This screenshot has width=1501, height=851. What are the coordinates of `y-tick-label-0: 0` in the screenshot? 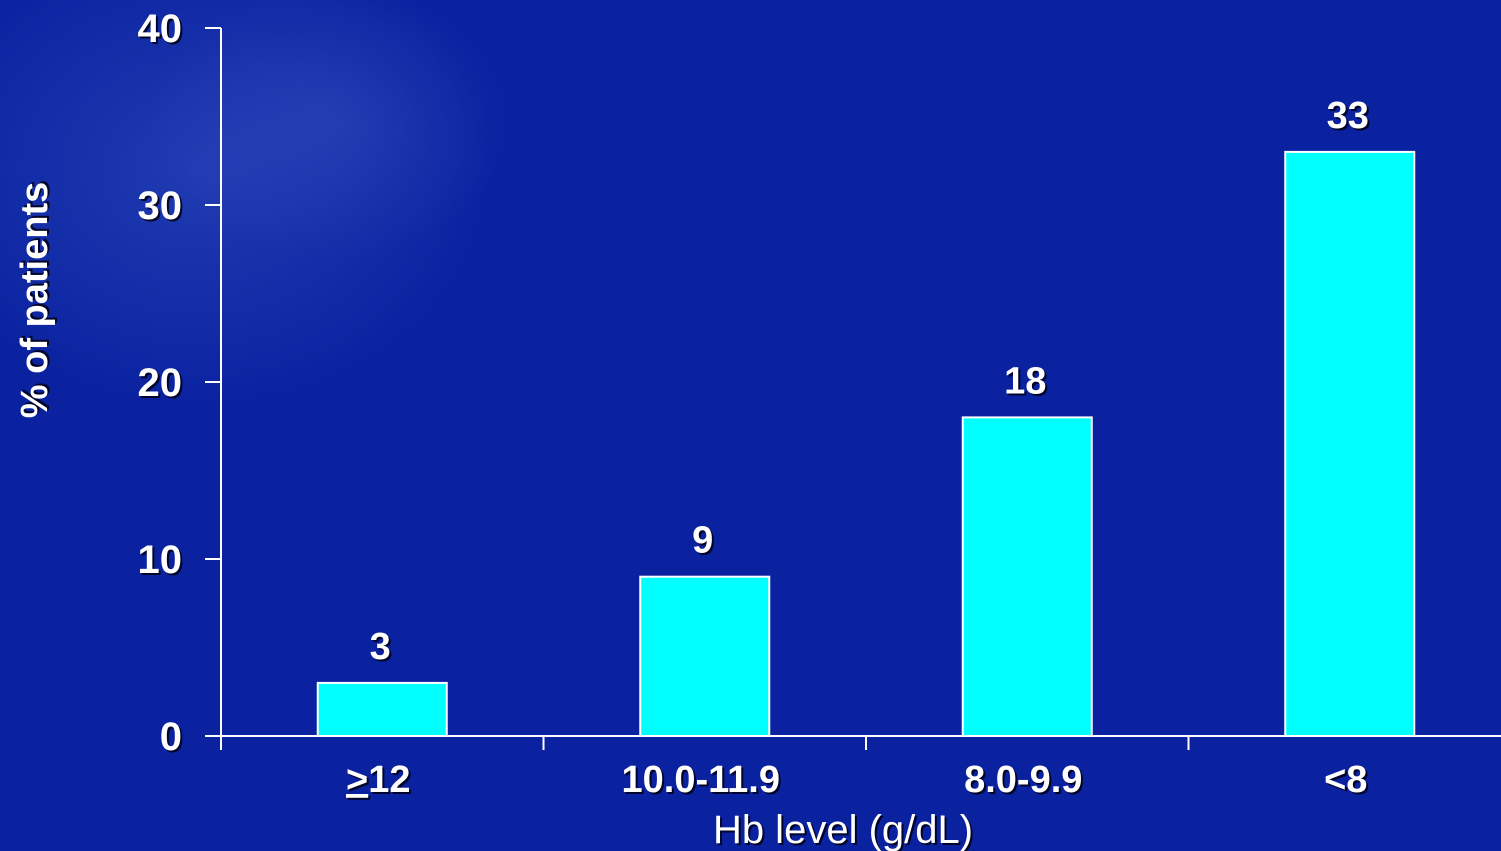 It's located at (171, 737).